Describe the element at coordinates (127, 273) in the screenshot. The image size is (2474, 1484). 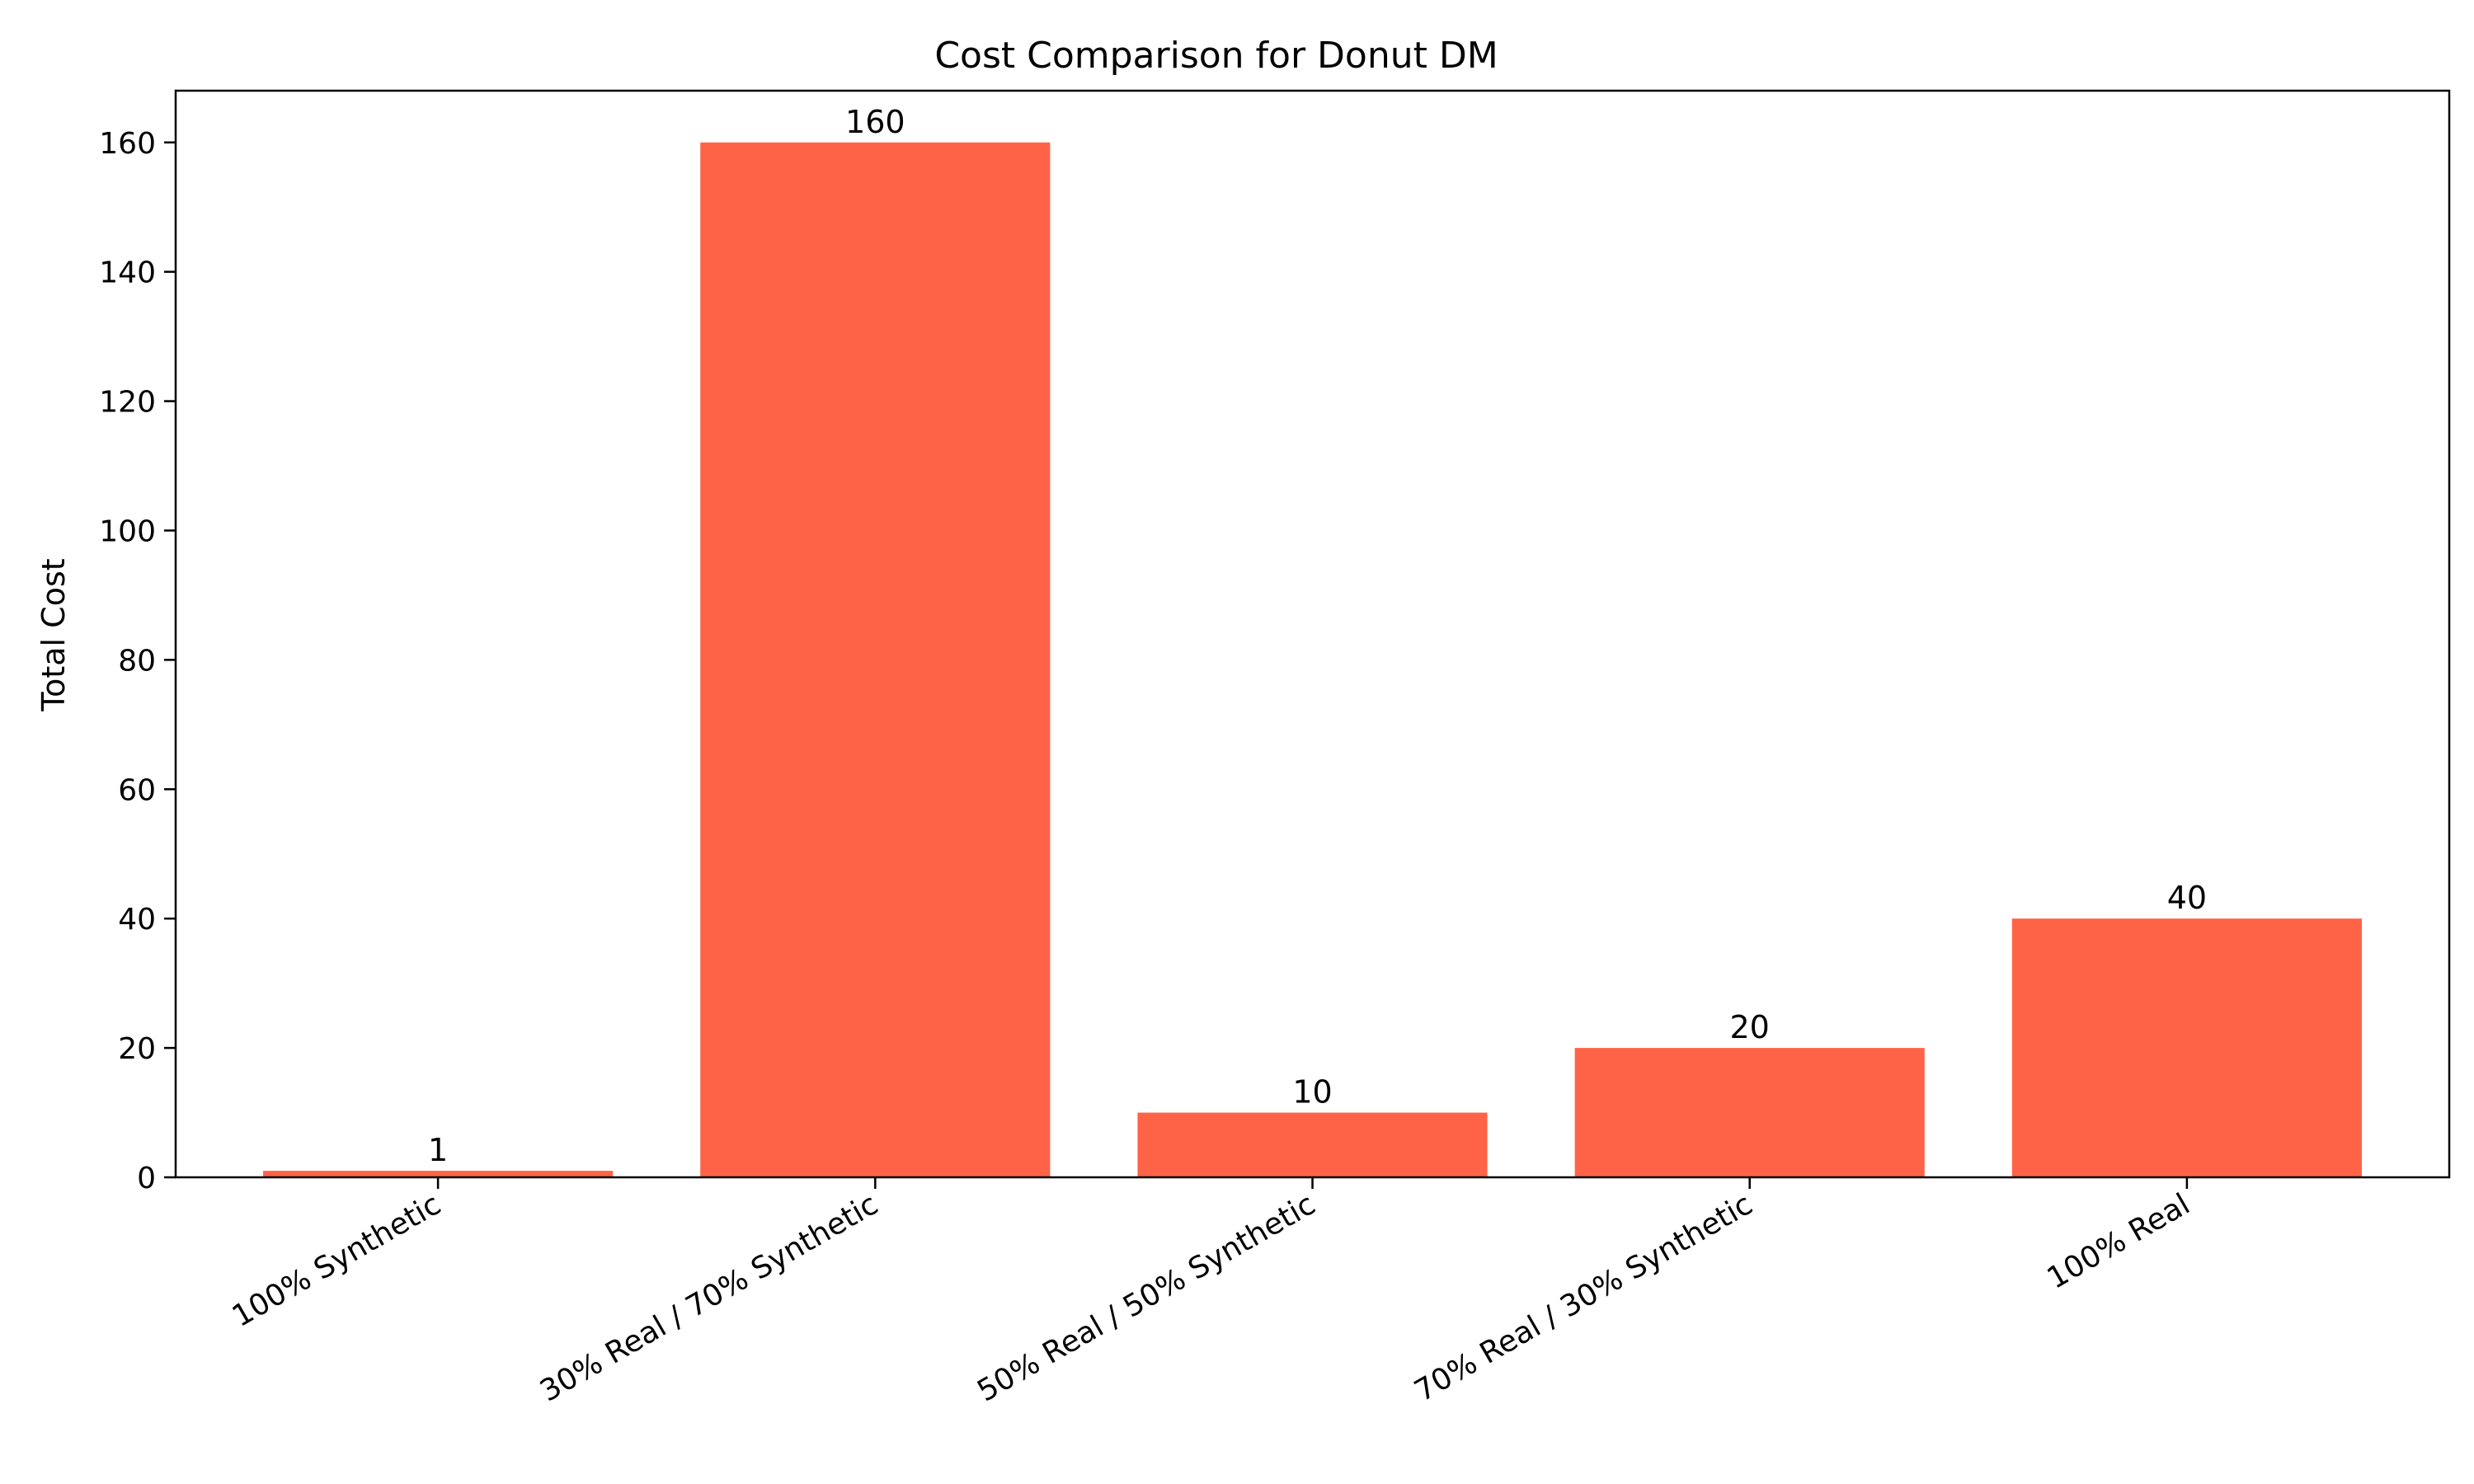
I see `y-tick-label: 140` at that location.